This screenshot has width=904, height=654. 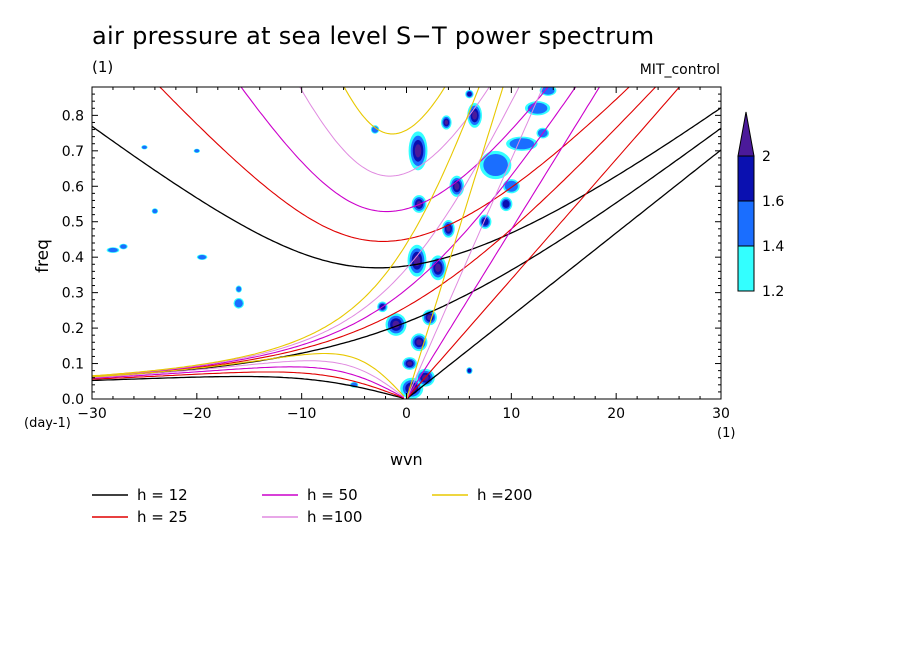 I want to click on dispersion-ig1-h25, so click(x=394, y=164).